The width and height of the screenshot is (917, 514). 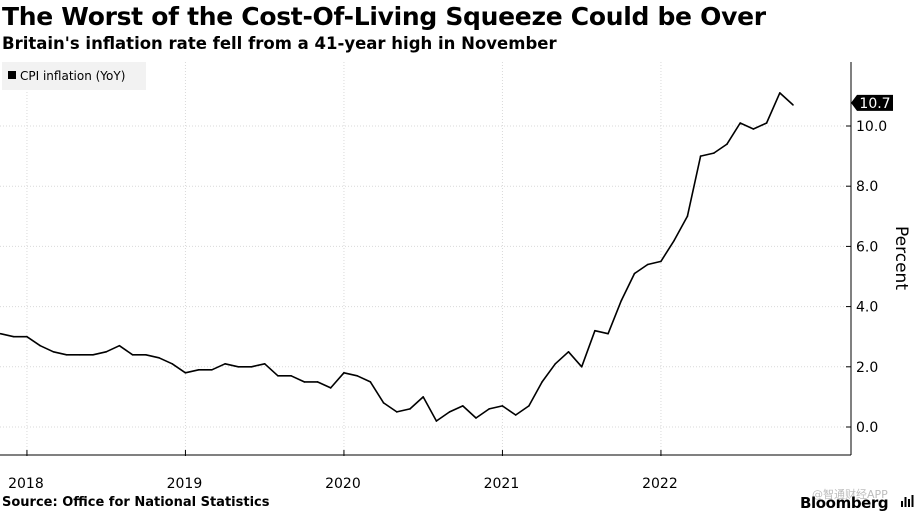 I want to click on legend-box, so click(x=74, y=76).